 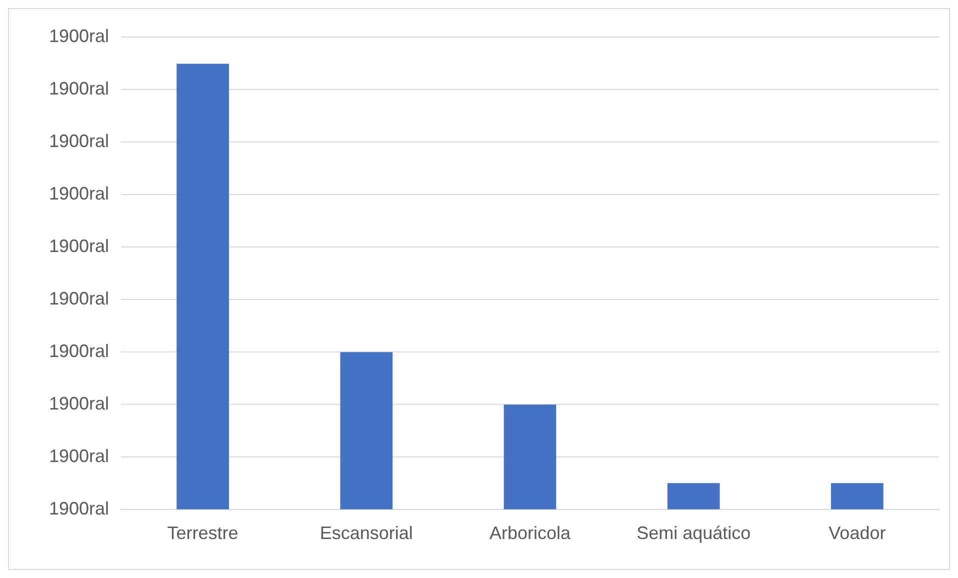 I want to click on x-tick-label: Voador, so click(x=857, y=533).